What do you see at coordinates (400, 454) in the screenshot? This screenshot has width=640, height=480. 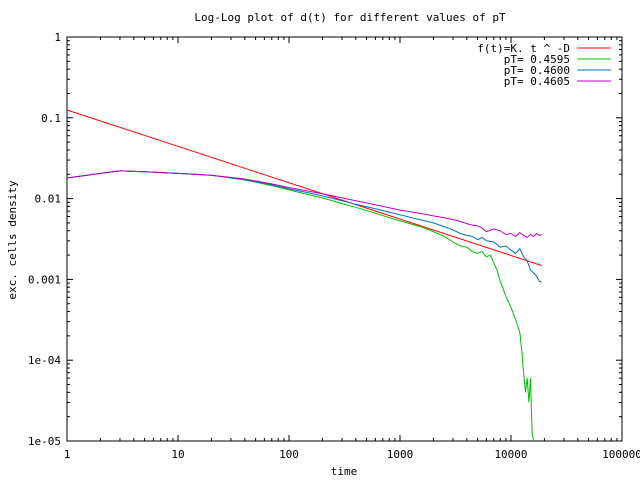 I see `x-tick-label: 1000` at bounding box center [400, 454].